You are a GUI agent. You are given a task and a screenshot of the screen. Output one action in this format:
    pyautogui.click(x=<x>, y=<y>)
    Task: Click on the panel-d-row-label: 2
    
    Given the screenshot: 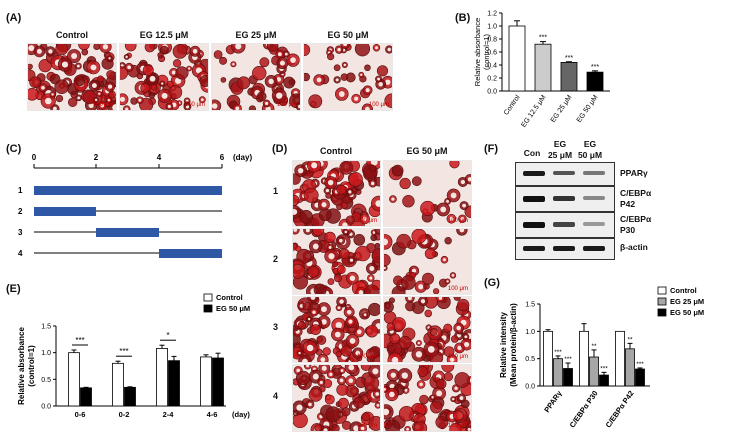 What is the action you would take?
    pyautogui.click(x=276, y=259)
    